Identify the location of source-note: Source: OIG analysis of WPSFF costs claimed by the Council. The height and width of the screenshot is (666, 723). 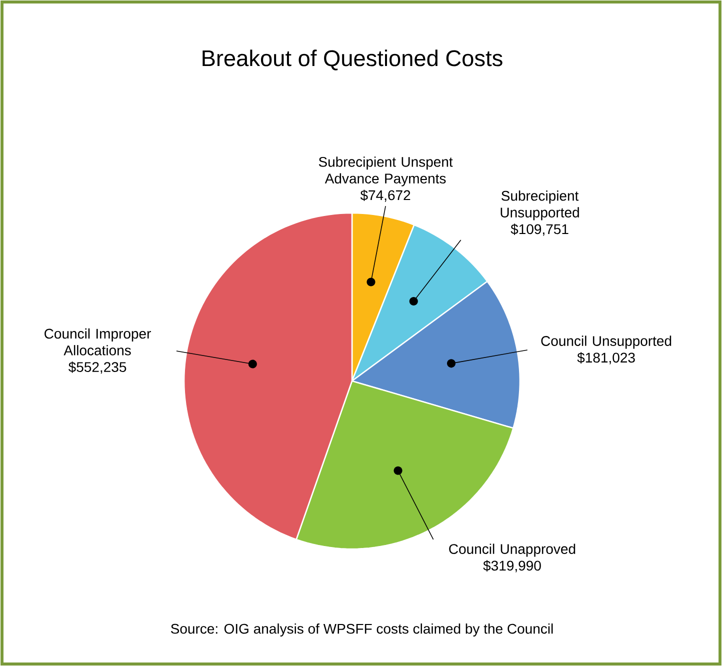
(361, 630).